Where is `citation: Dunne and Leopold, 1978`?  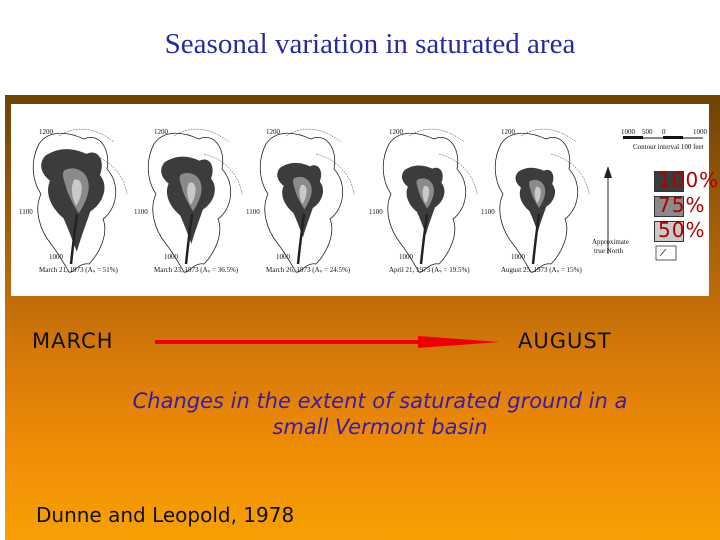
citation: Dunne and Leopold, 1978 is located at coordinates (165, 515).